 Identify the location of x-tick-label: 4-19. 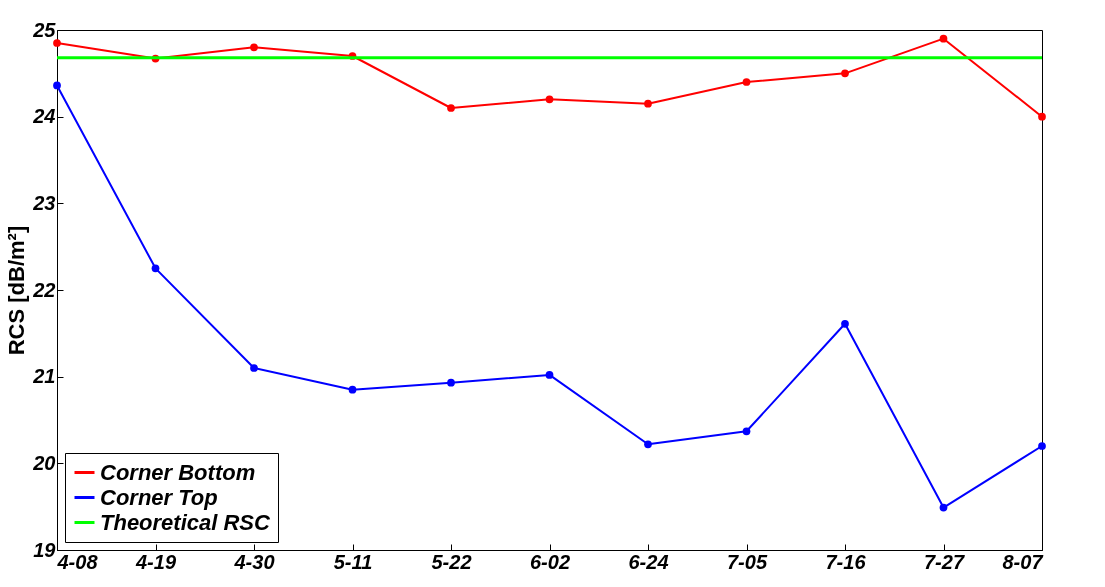
(155, 561).